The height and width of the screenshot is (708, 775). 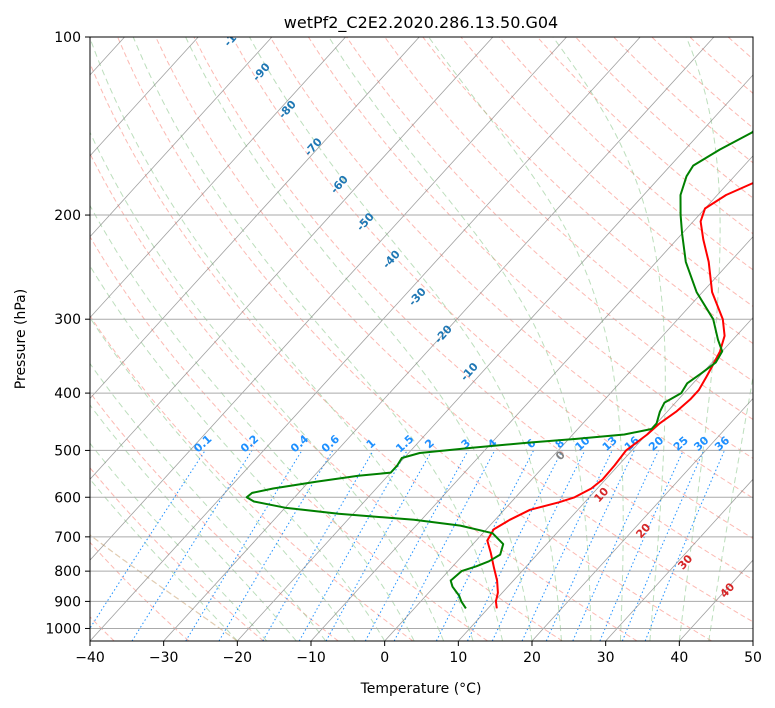 I want to click on x-tick-label: 40, so click(x=679, y=658).